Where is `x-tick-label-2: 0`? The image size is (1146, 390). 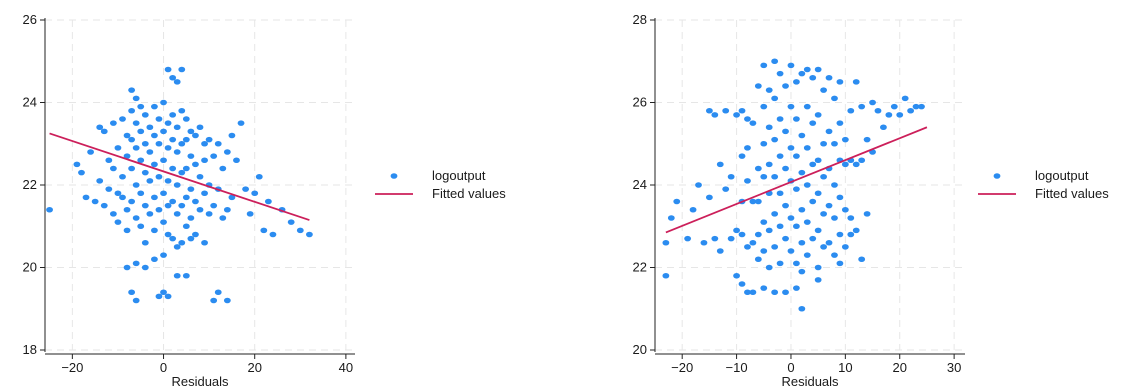 x-tick-label-2: 0 is located at coordinates (790, 367).